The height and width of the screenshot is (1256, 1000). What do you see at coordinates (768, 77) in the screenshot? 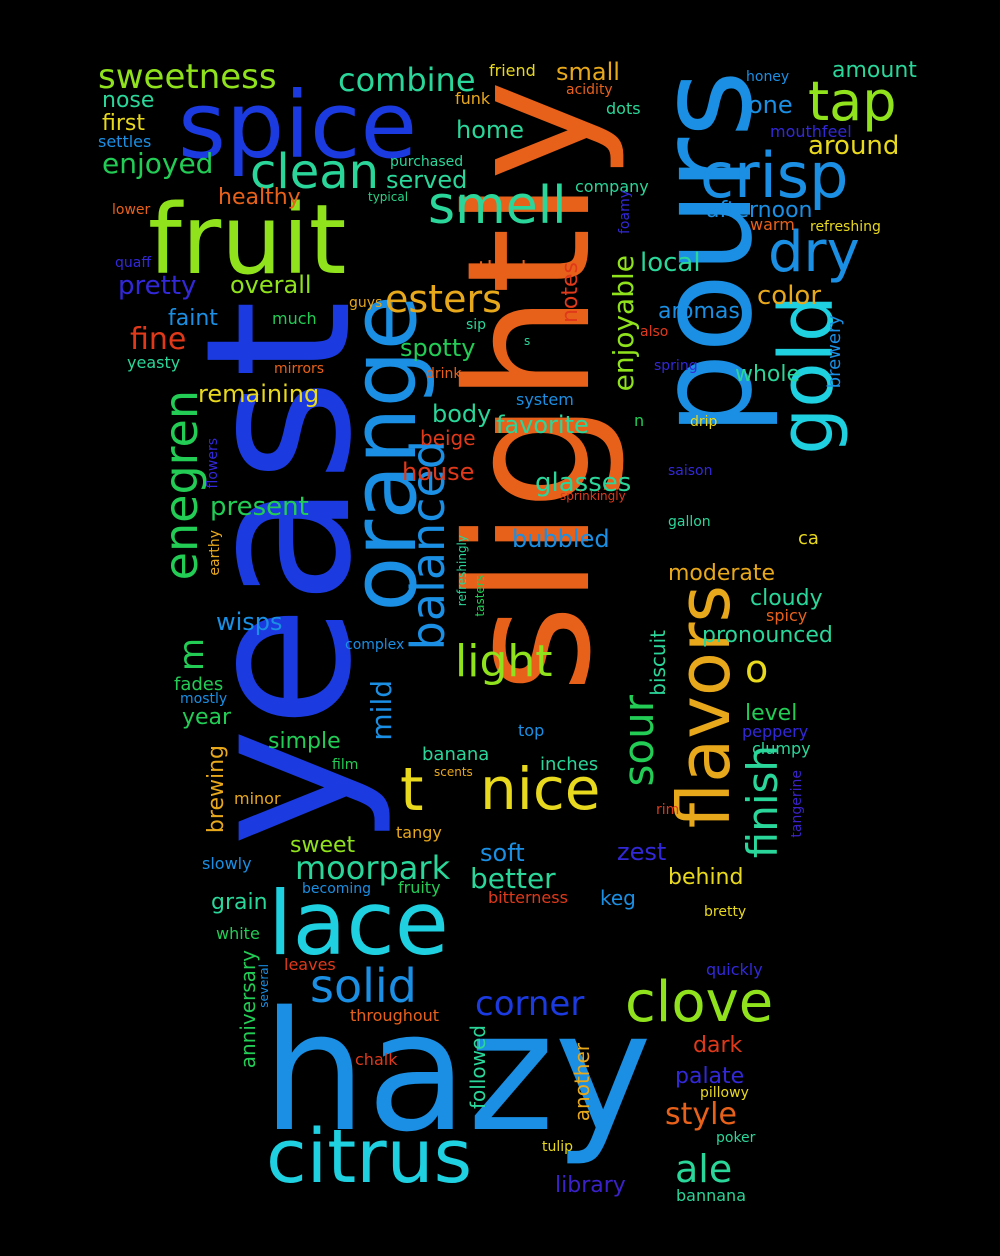
I see `word-honey: honey` at bounding box center [768, 77].